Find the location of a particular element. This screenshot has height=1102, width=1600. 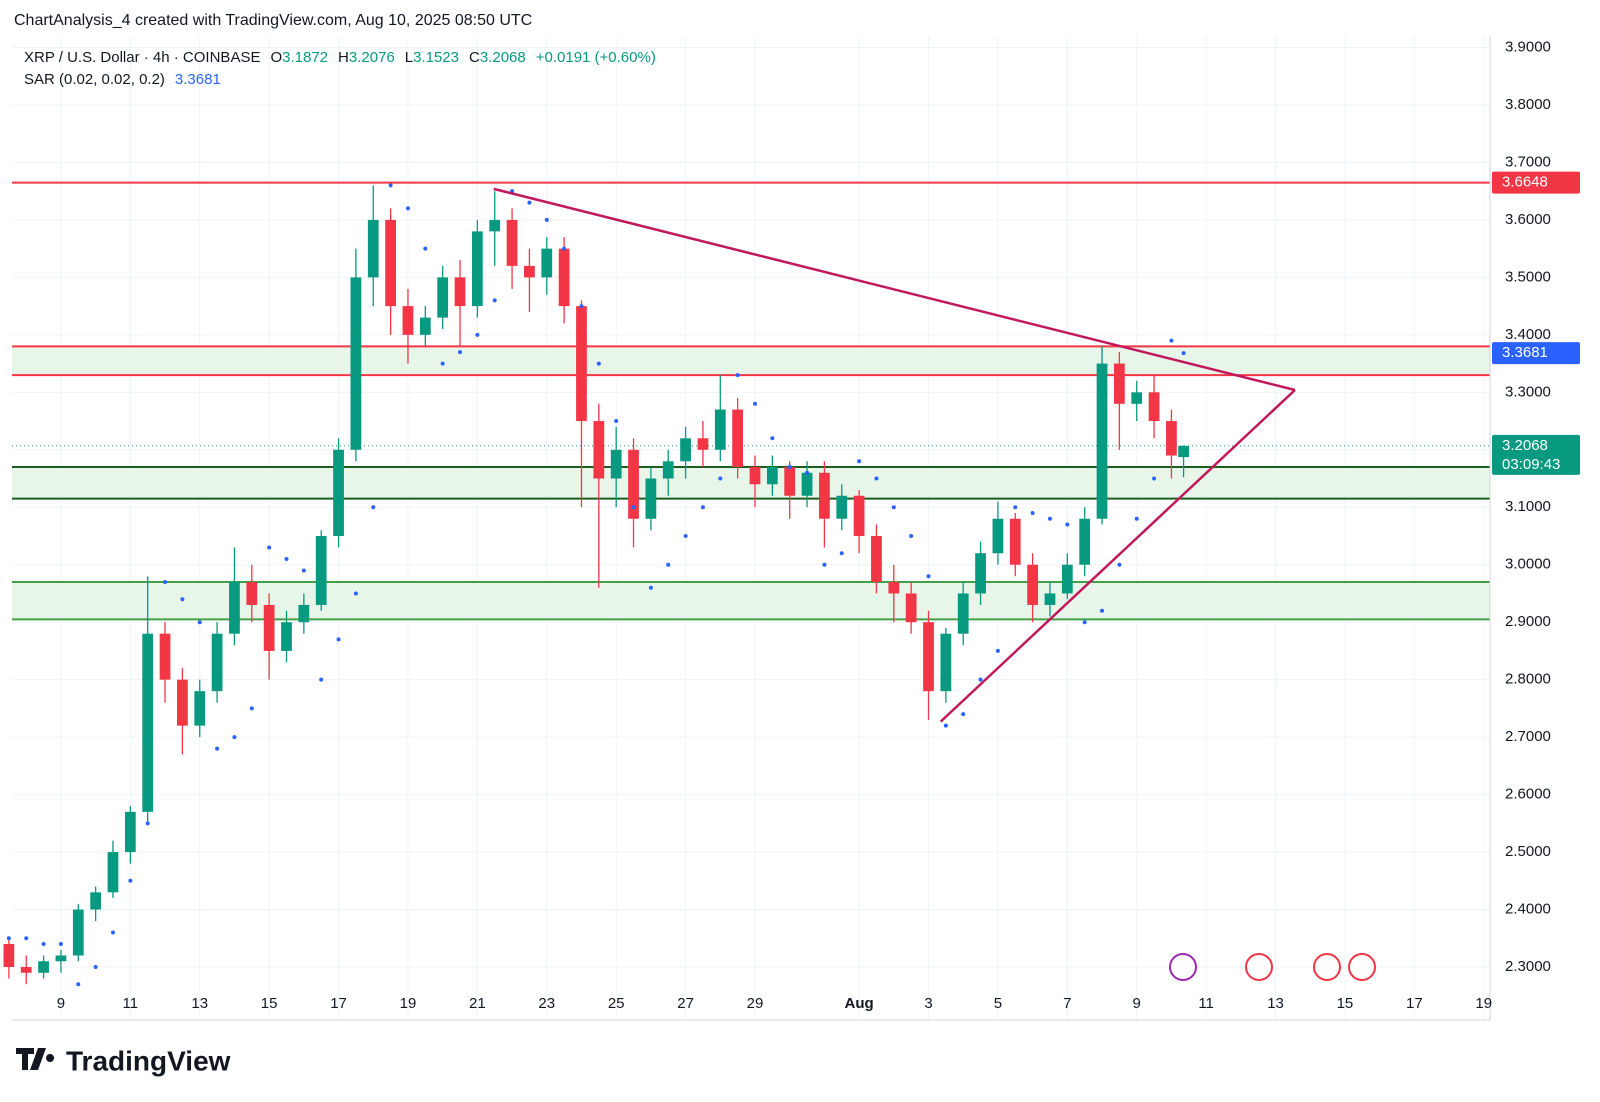

x-tick-label: 17 is located at coordinates (1414, 1003).